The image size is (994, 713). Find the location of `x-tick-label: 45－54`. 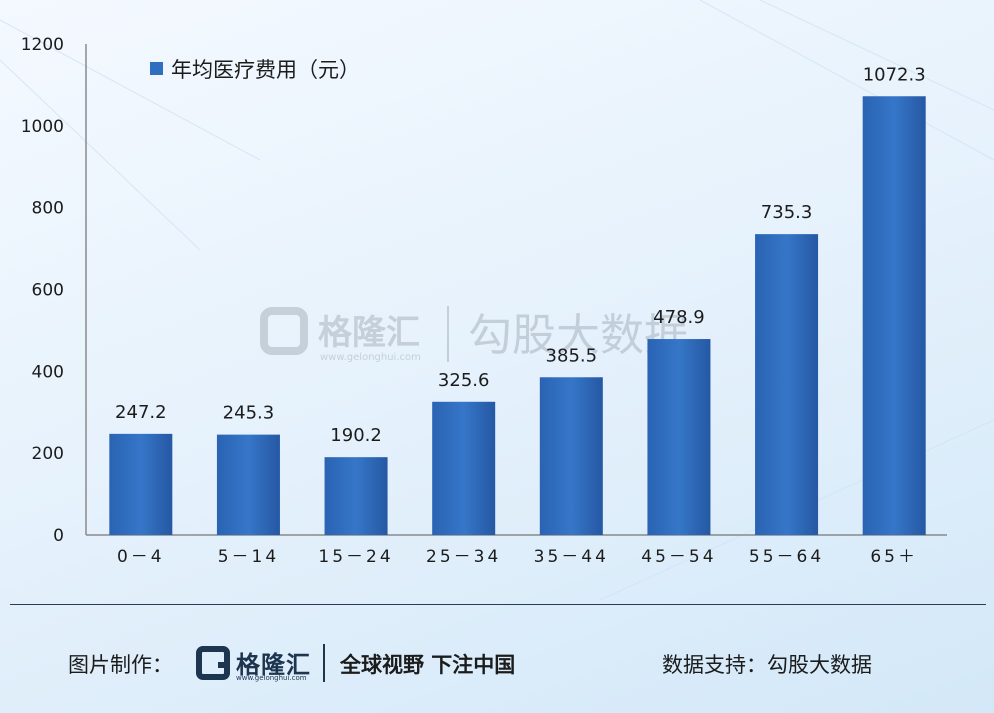

x-tick-label: 45－54 is located at coordinates (678, 557).